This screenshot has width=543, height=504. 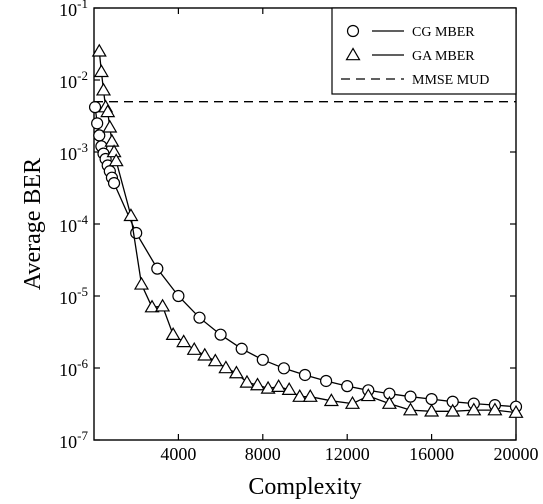 What do you see at coordinates (450, 80) in the screenshot?
I see `legend-label-mmse-mud: MMSE MUD` at bounding box center [450, 80].